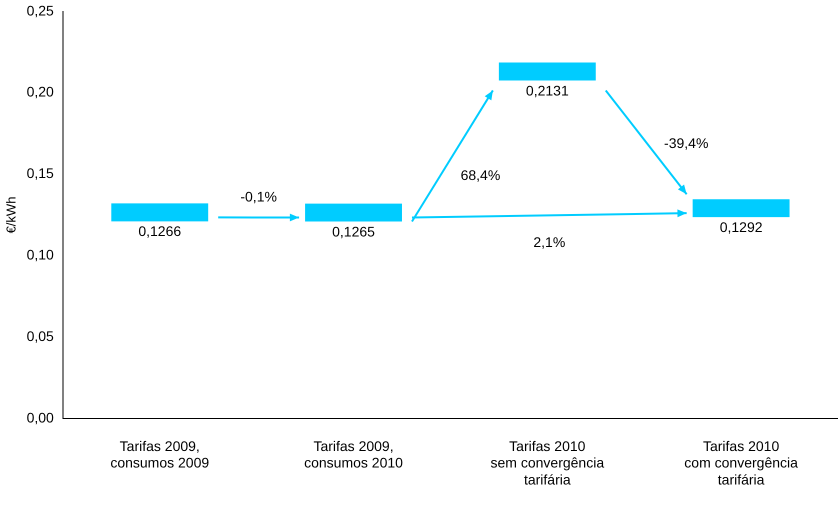 The image size is (838, 509). What do you see at coordinates (547, 90) in the screenshot?
I see `annotation: 0,2131` at bounding box center [547, 90].